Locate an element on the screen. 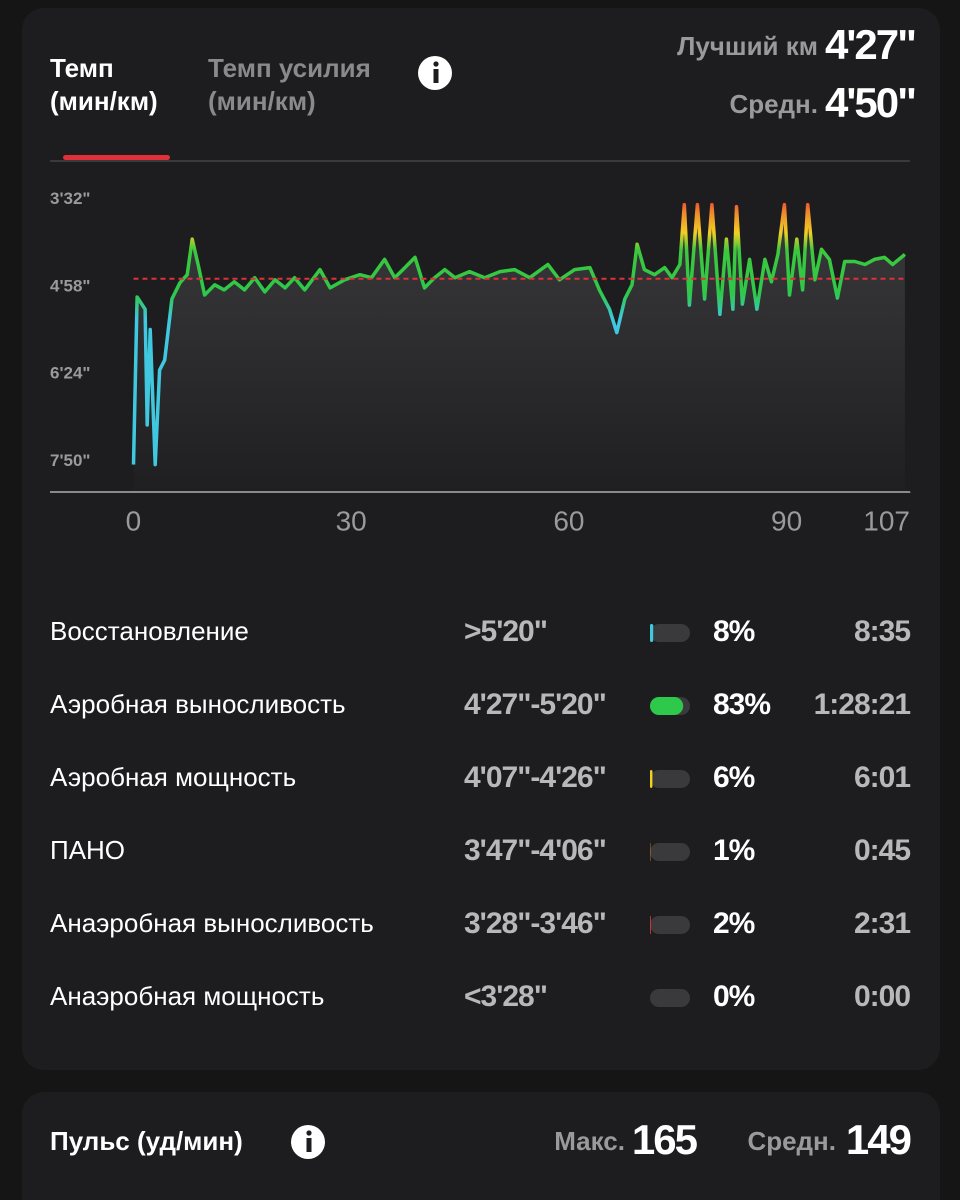 This screenshot has height=1200, width=960. y-tick-label: 4'58" is located at coordinates (70, 285).